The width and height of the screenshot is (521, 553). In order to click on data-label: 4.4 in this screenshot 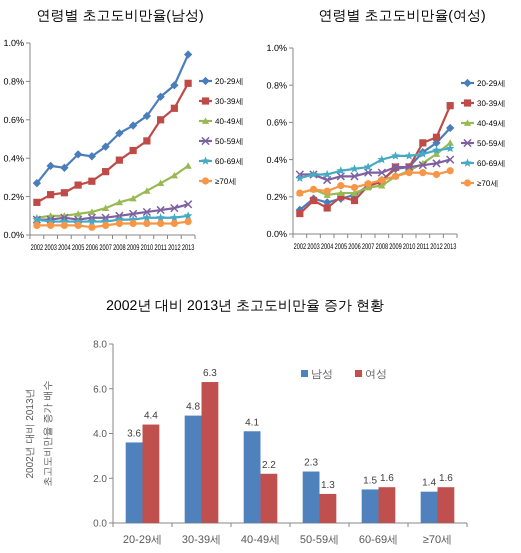, I will do `click(151, 416)`.